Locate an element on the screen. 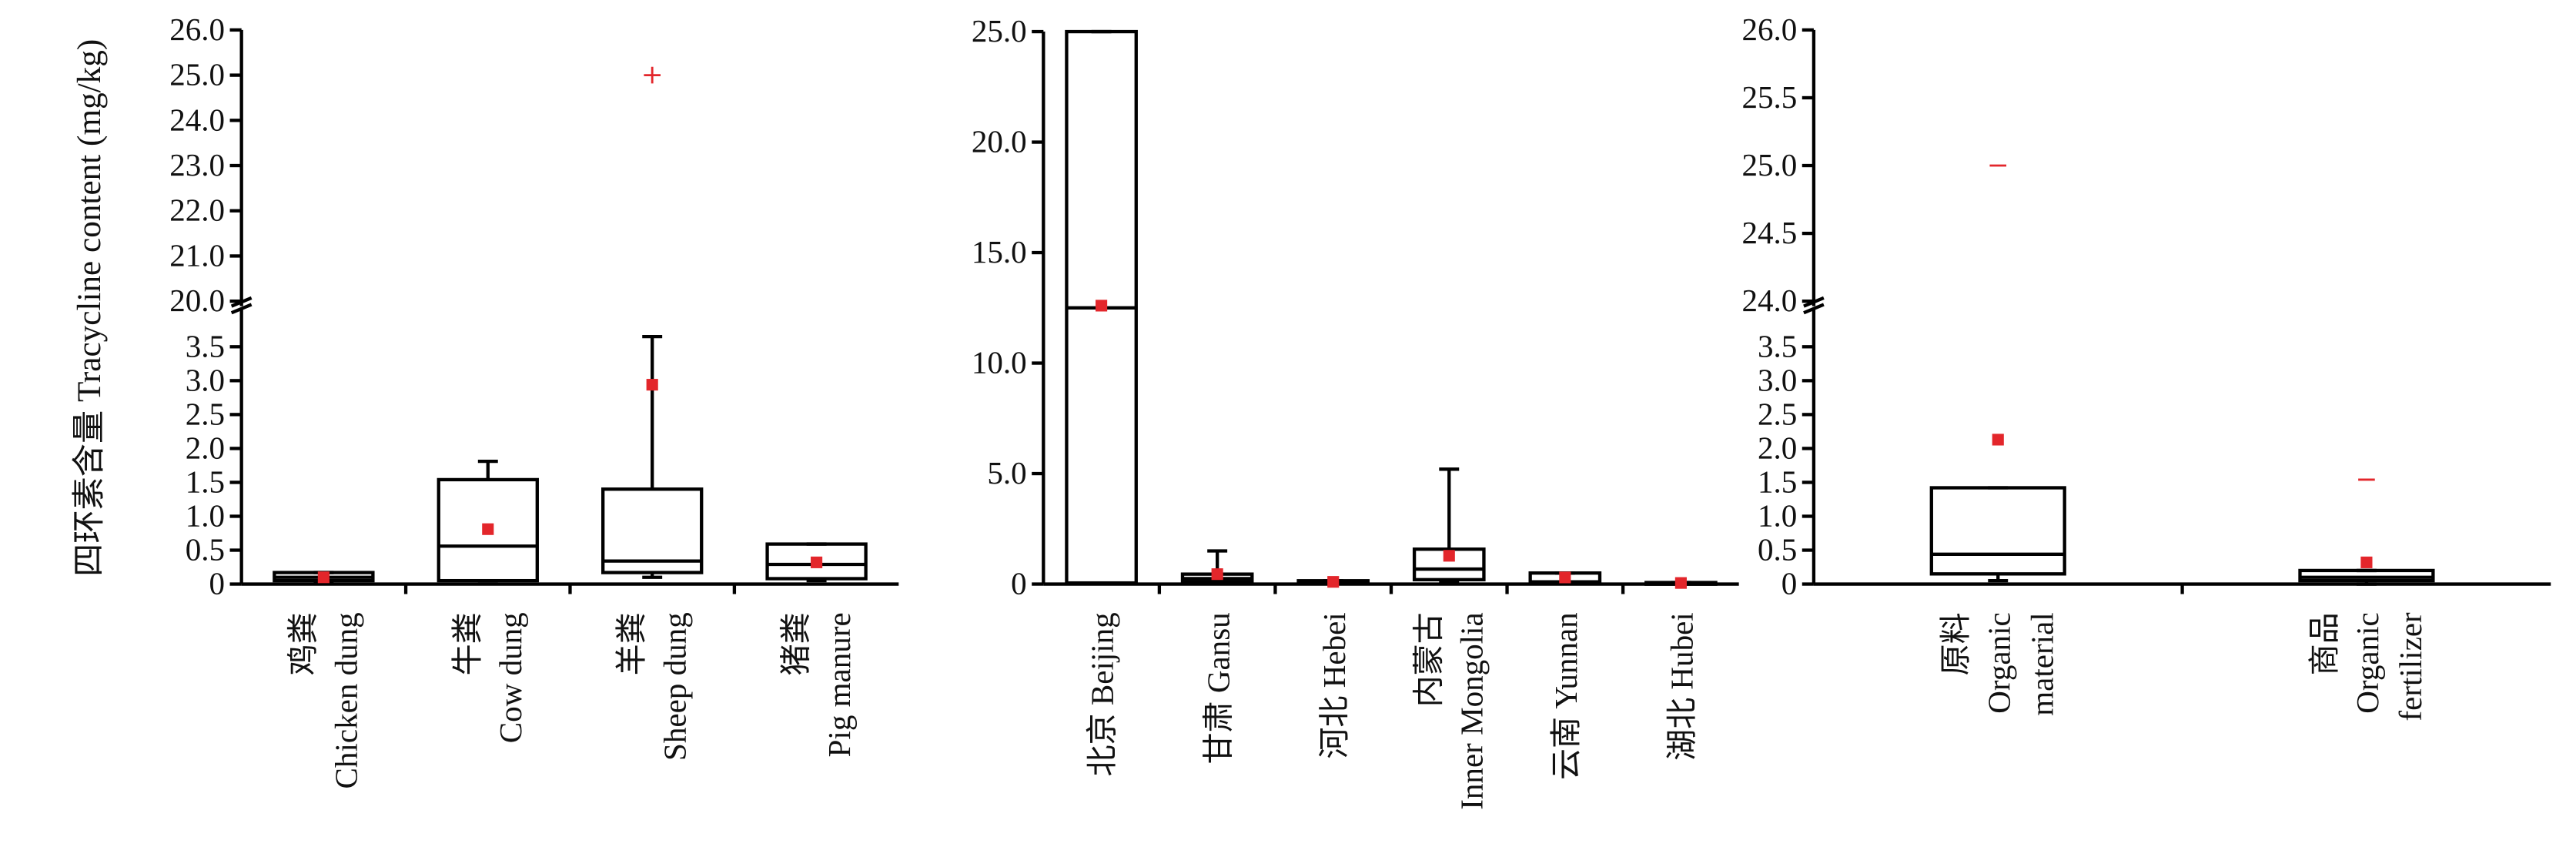  x-tick-label: Sheep dung is located at coordinates (674, 686).